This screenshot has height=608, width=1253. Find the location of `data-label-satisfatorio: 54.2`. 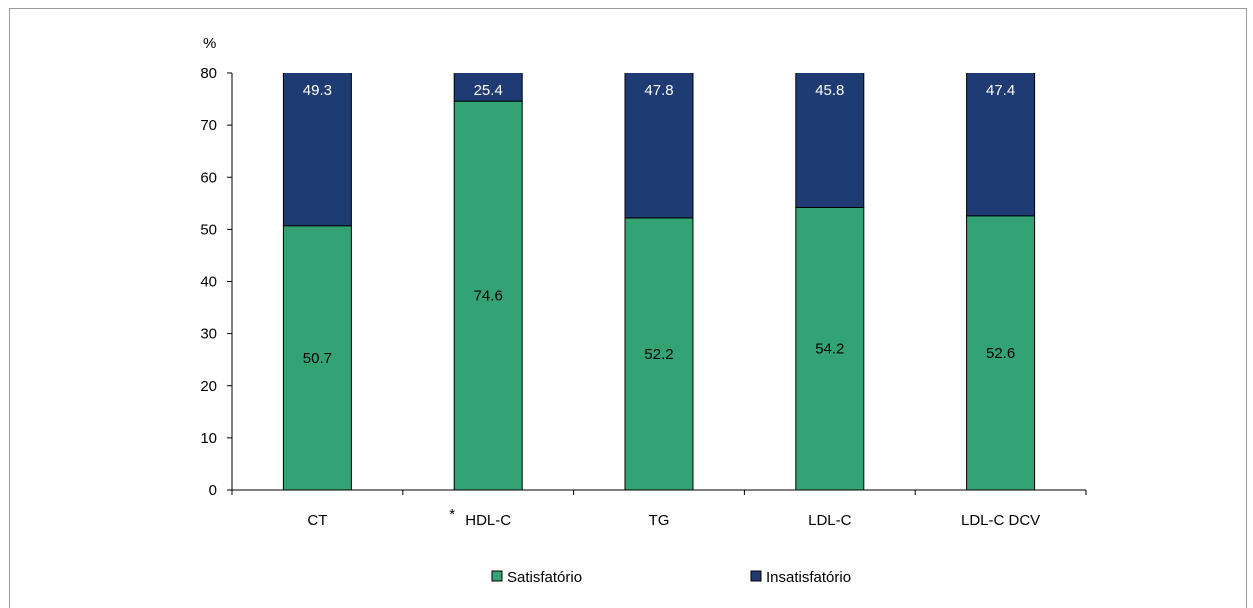

data-label-satisfatorio: 54.2 is located at coordinates (829, 349).